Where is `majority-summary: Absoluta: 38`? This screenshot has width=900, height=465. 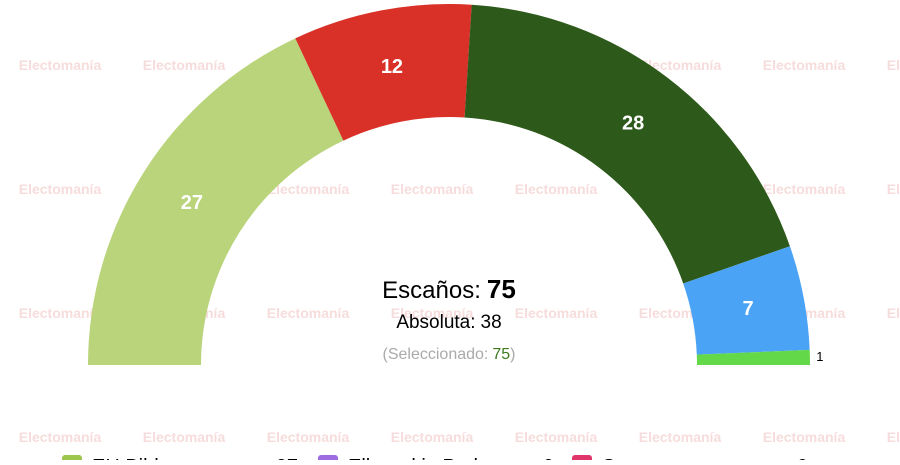
majority-summary: Absoluta: 38 is located at coordinates (448, 322).